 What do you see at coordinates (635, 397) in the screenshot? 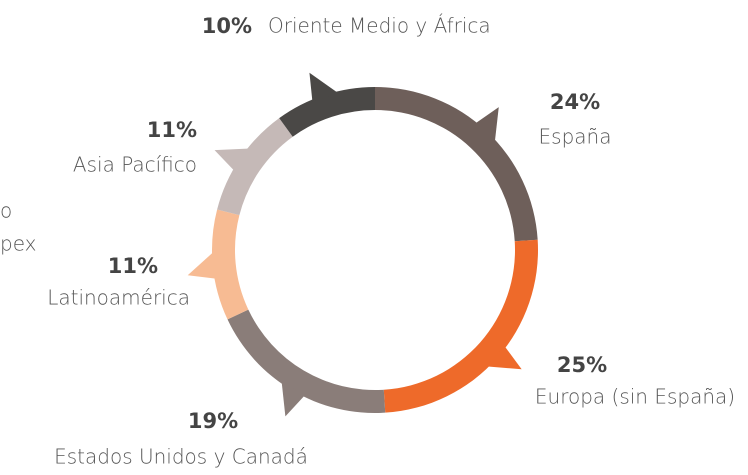
I see `category-label: Europa (sin España)` at bounding box center [635, 397].